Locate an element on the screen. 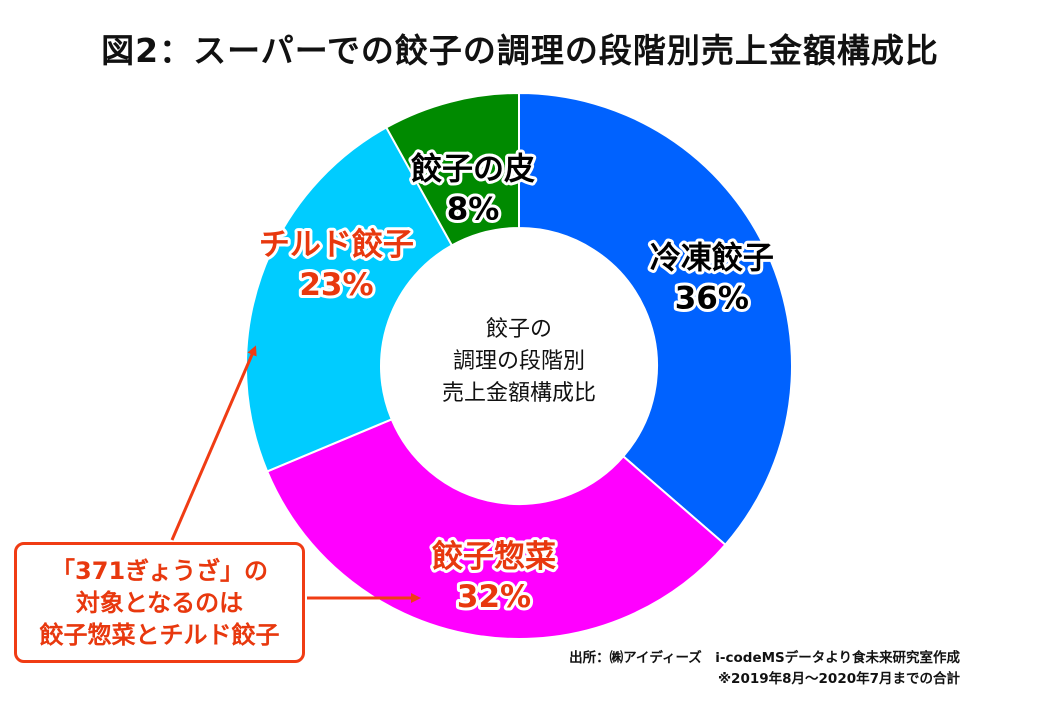 This screenshot has width=1040, height=720. slice-value-label: 8% is located at coordinates (473, 209).